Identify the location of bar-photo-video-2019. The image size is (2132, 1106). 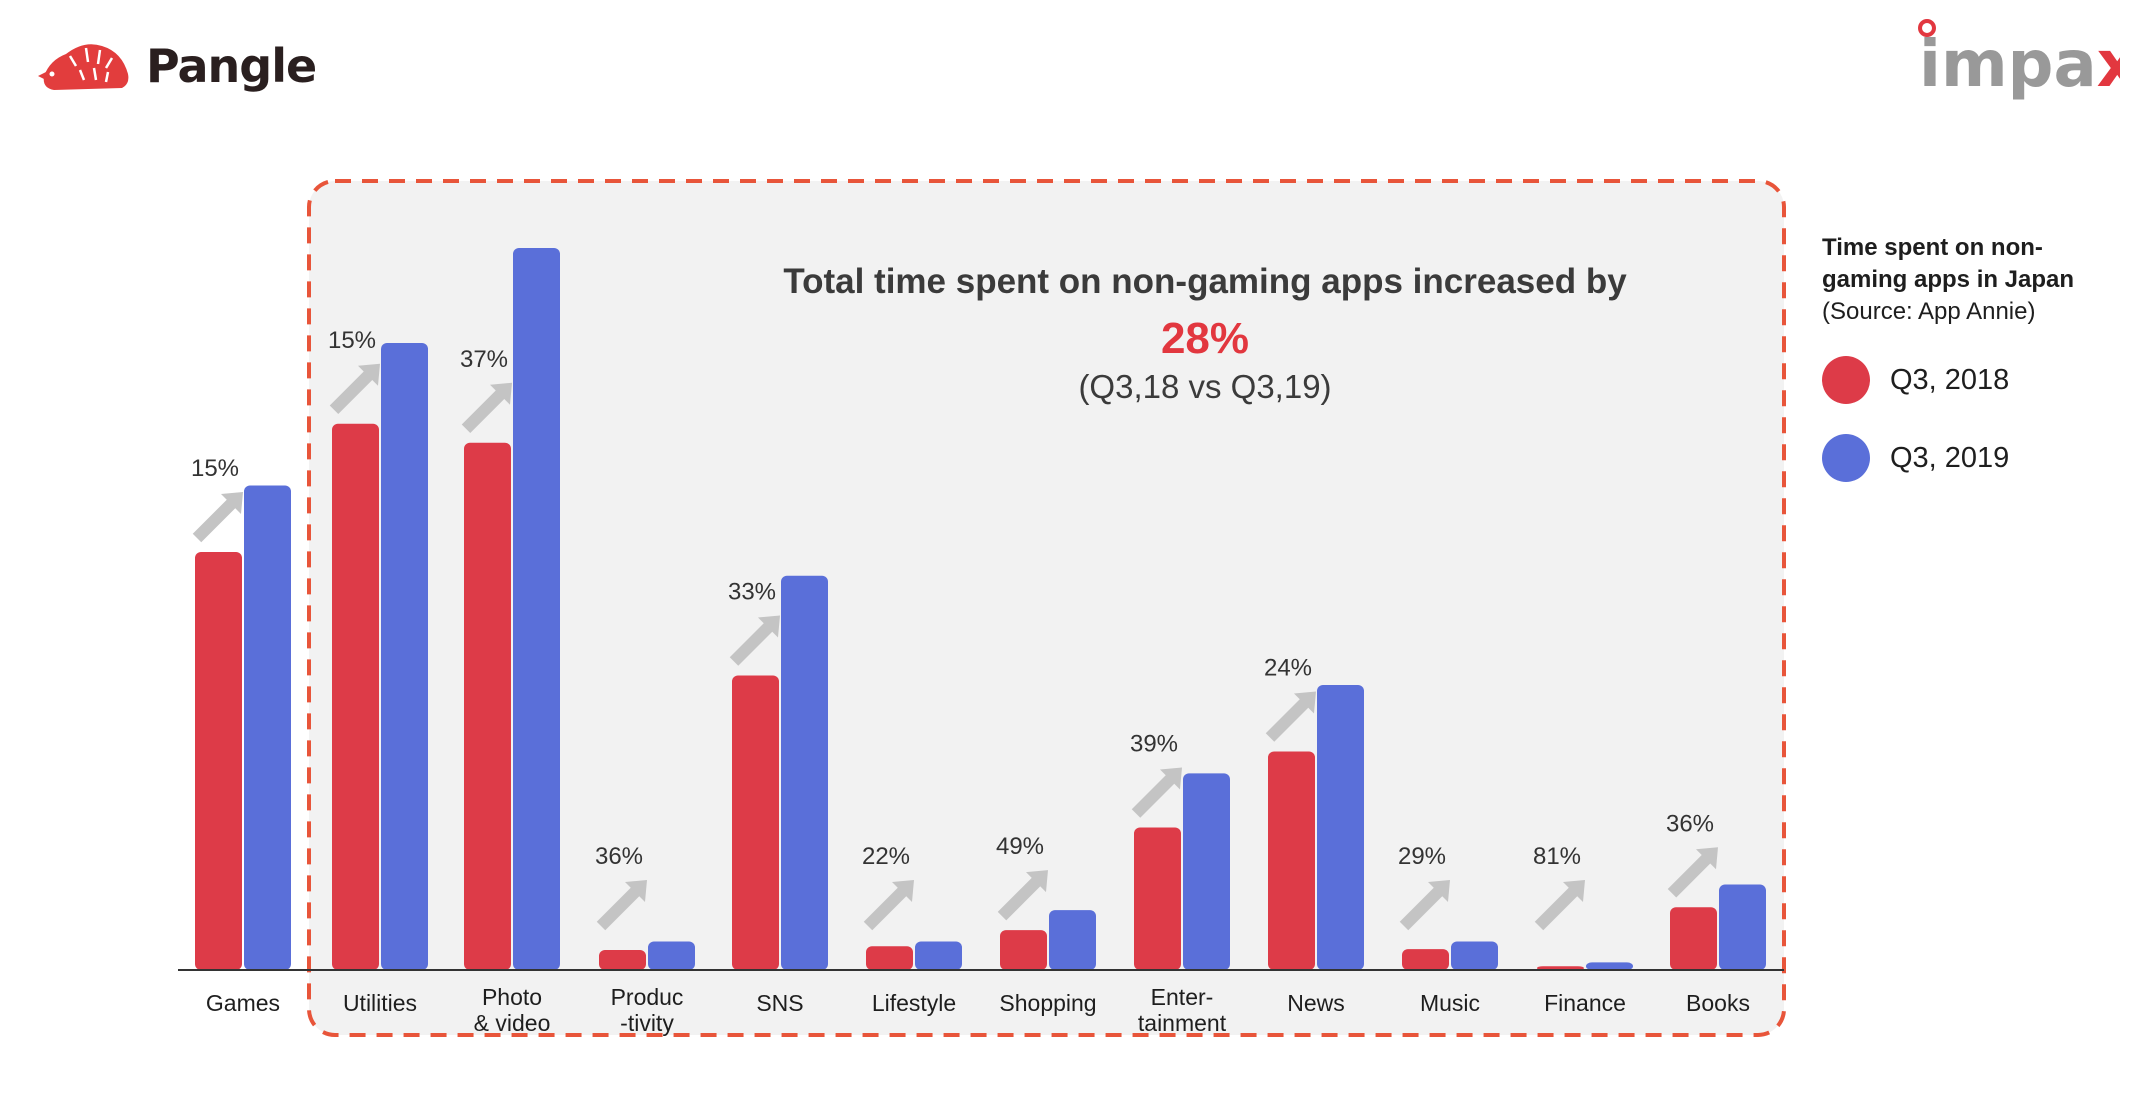
(536, 609).